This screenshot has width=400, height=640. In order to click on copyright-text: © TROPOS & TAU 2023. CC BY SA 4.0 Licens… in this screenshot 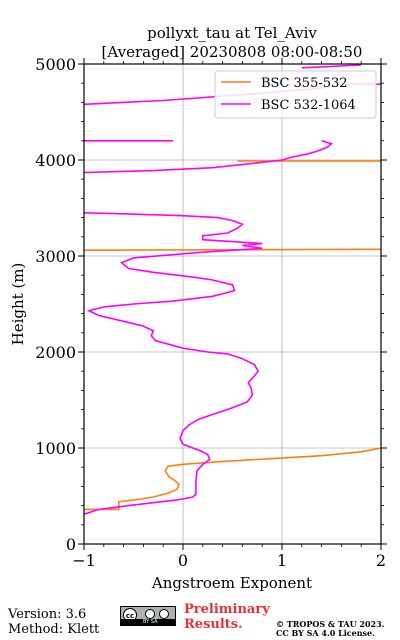, I will do `click(330, 629)`.